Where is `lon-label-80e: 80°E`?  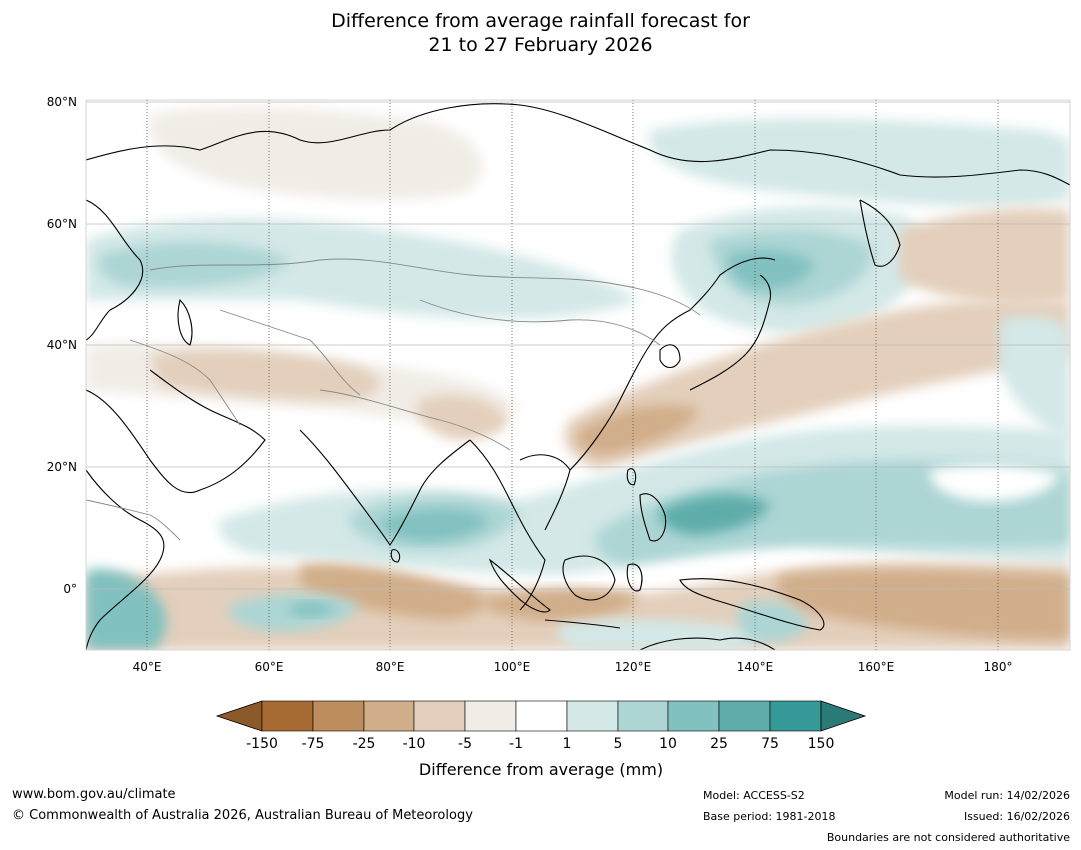
lon-label-80e: 80°E is located at coordinates (390, 667).